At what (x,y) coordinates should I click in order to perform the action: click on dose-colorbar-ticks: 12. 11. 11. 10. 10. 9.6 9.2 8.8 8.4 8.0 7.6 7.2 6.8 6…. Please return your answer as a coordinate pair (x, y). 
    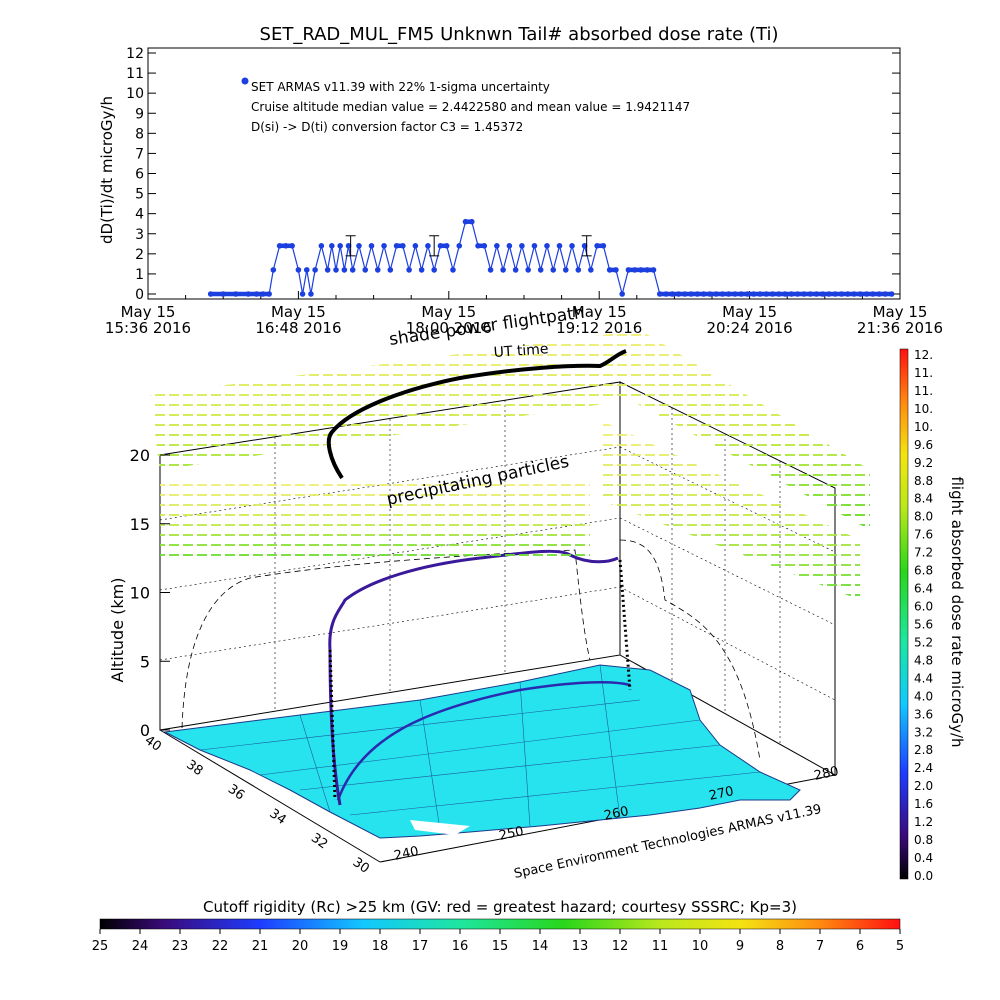
    Looking at the image, I should click on (923, 615).